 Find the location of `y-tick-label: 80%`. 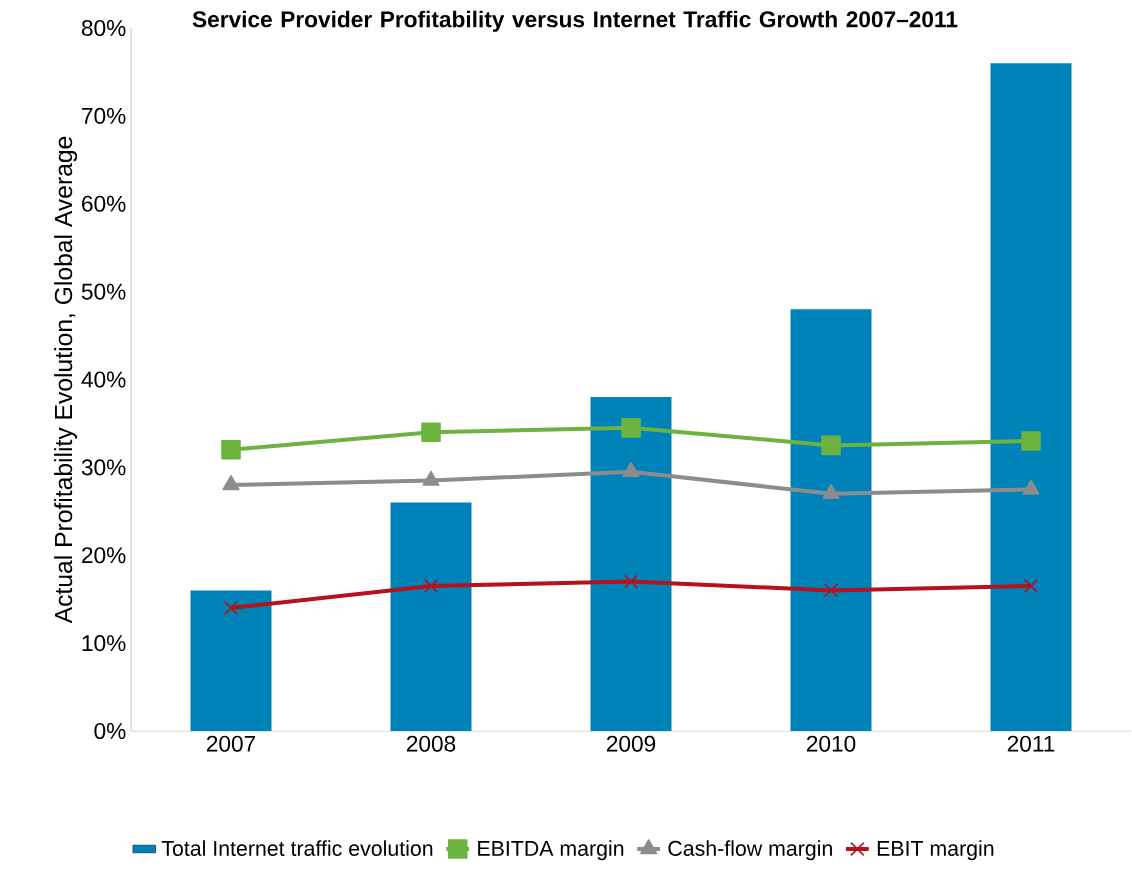

y-tick-label: 80% is located at coordinates (103, 28).